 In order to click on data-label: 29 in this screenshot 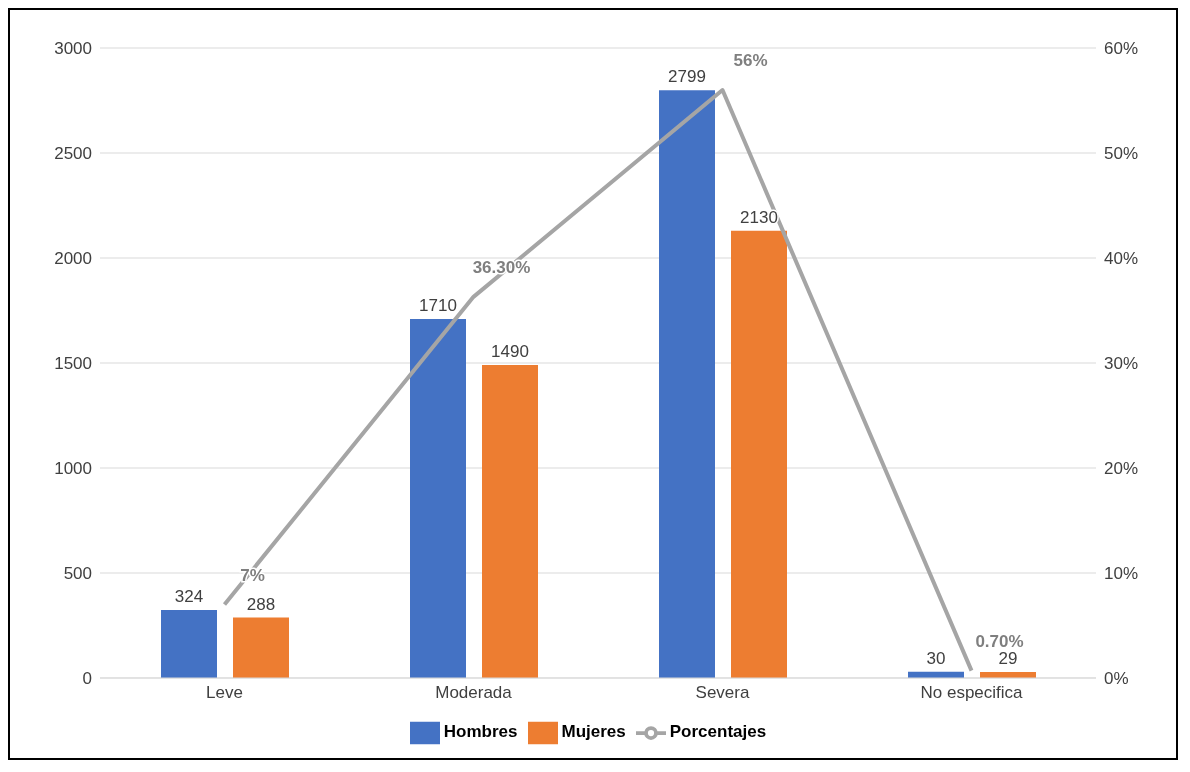, I will do `click(1008, 658)`.